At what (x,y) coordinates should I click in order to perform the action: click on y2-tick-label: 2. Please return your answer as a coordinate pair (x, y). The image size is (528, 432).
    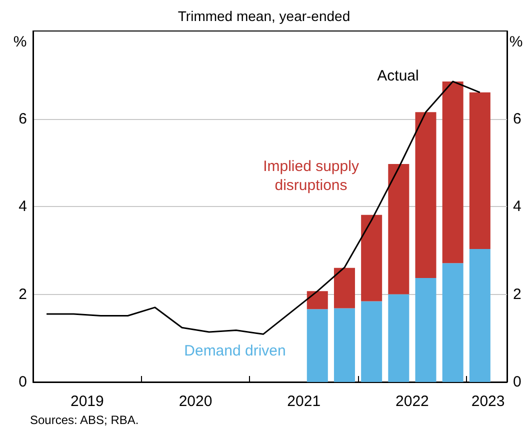
    Looking at the image, I should click on (517, 294).